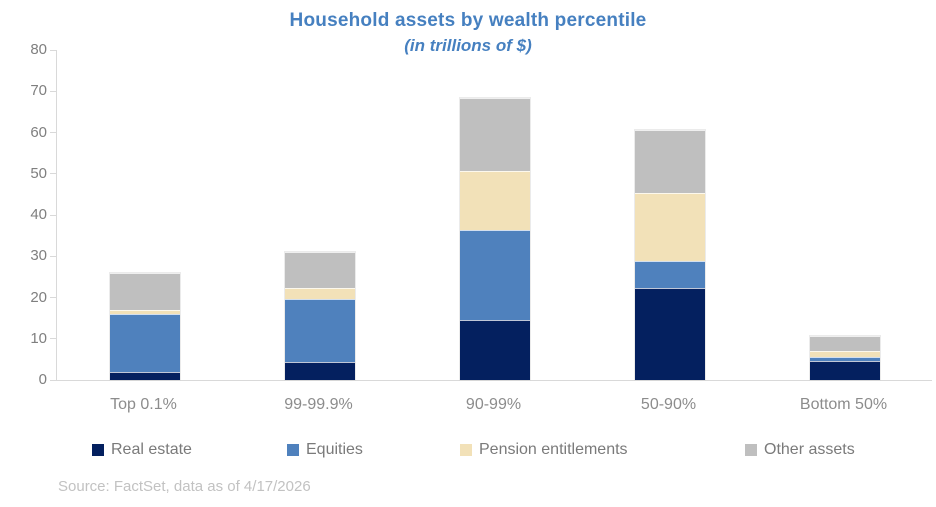 This screenshot has width=936, height=507. Describe the element at coordinates (38, 49) in the screenshot. I see `y-tick-label: 80` at that location.